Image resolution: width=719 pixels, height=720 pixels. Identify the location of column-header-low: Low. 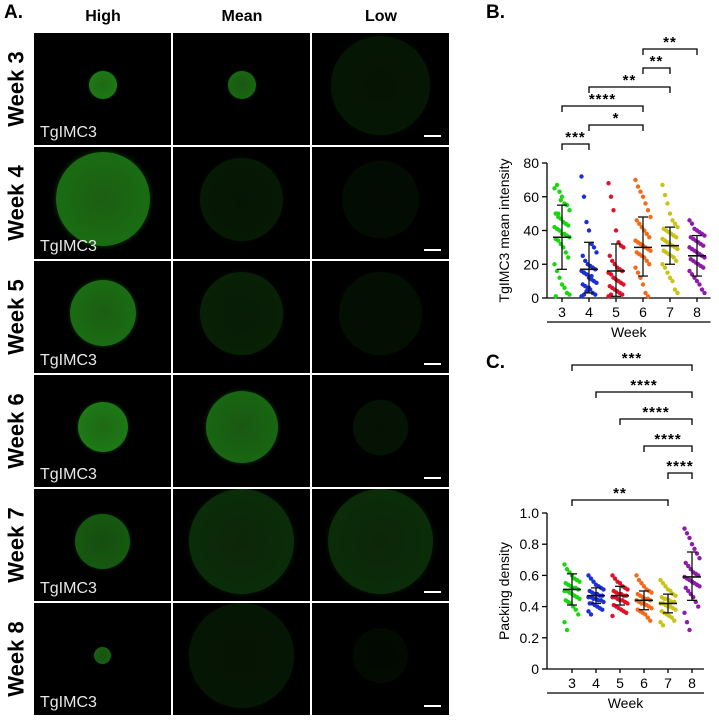
(381, 16).